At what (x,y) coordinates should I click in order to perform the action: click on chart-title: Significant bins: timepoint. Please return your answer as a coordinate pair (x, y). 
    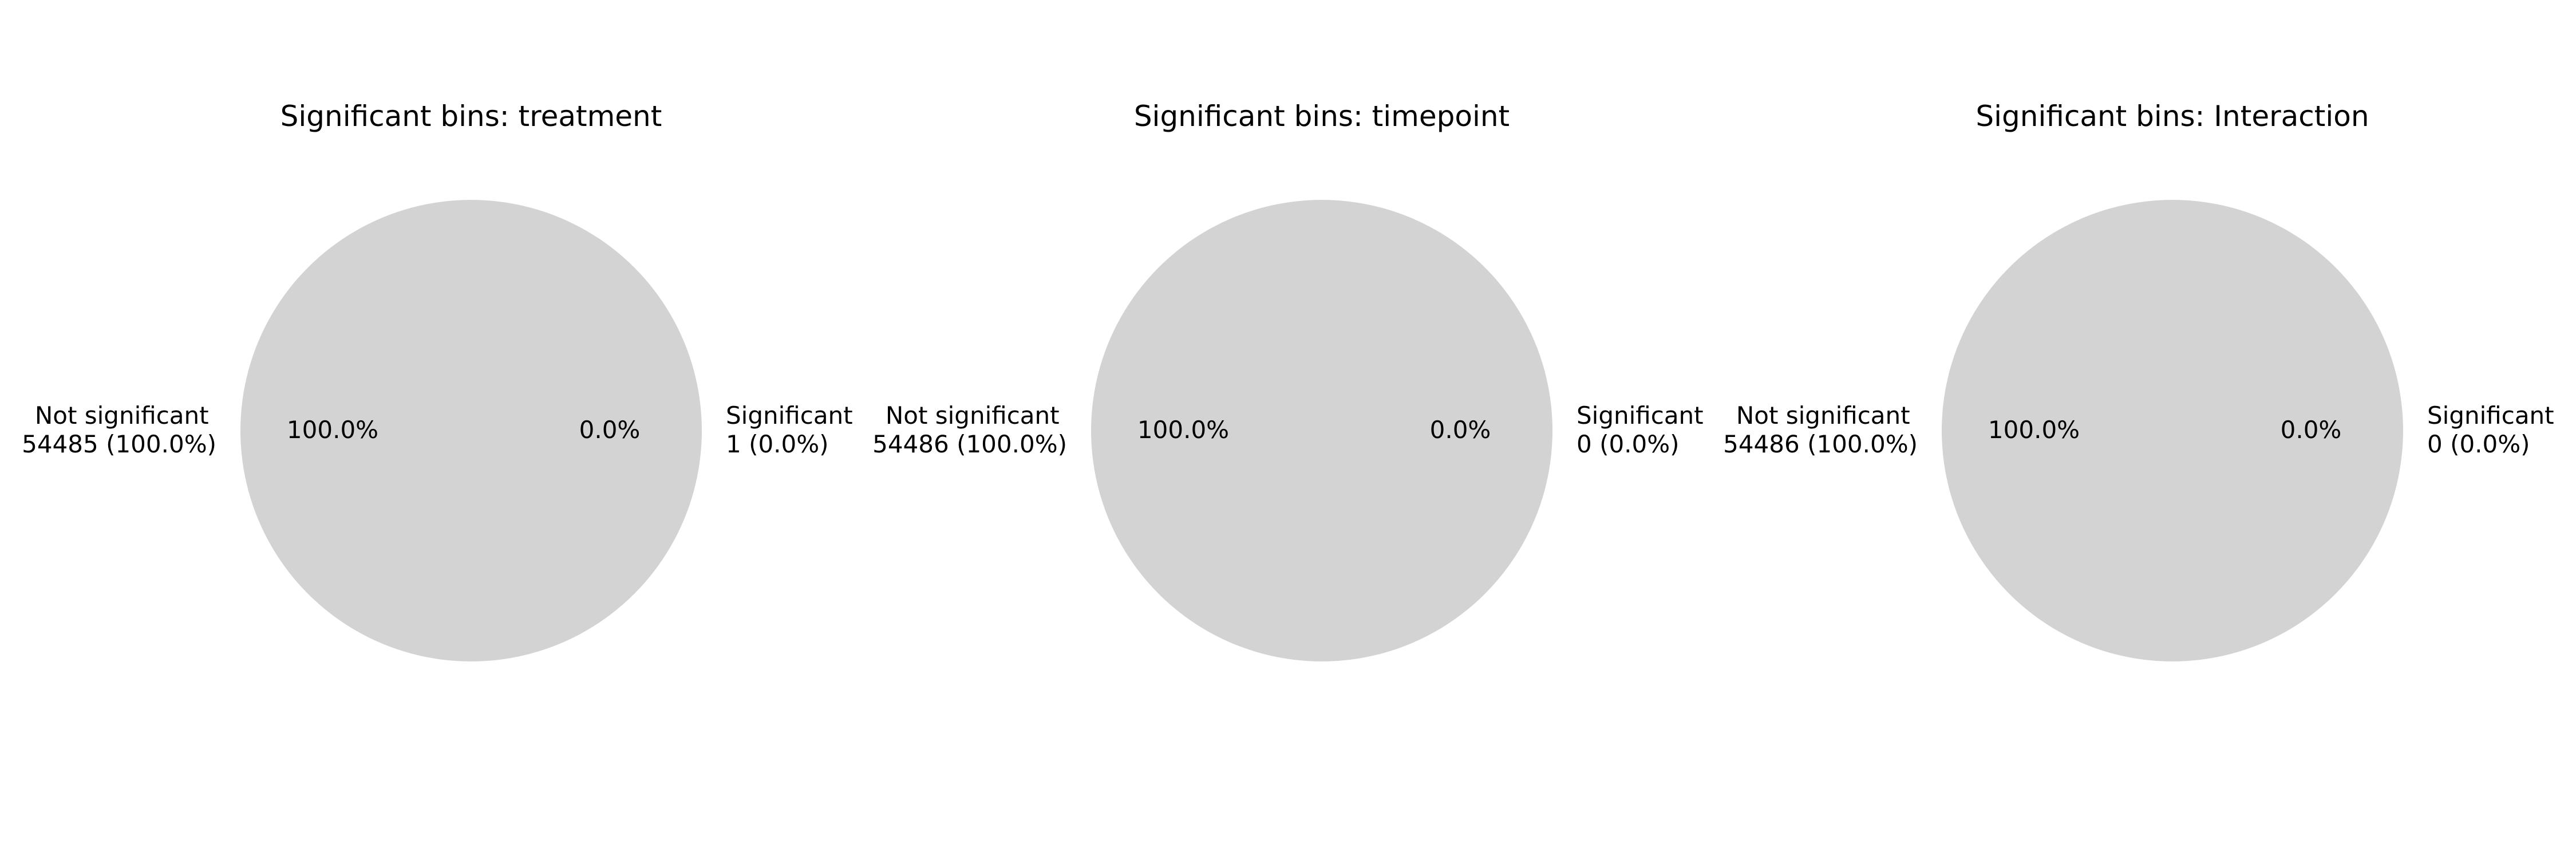
    Looking at the image, I should click on (1322, 116).